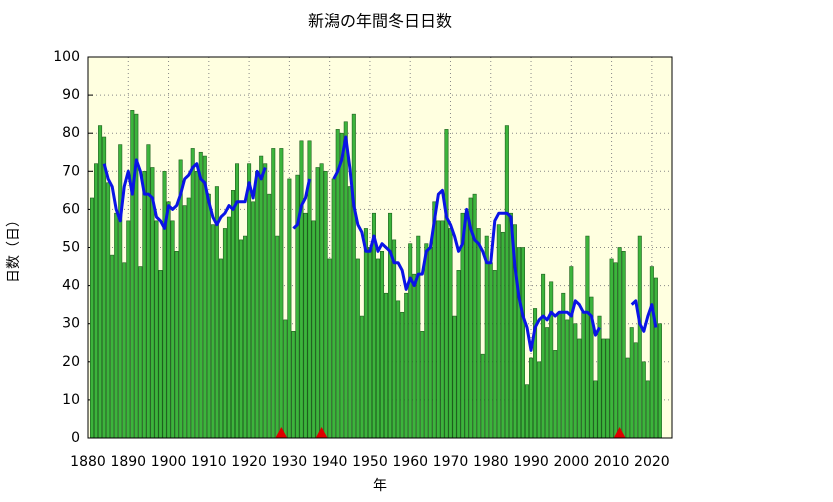 The height and width of the screenshot is (502, 833). What do you see at coordinates (128, 462) in the screenshot?
I see `x-tick-label: 1890` at bounding box center [128, 462].